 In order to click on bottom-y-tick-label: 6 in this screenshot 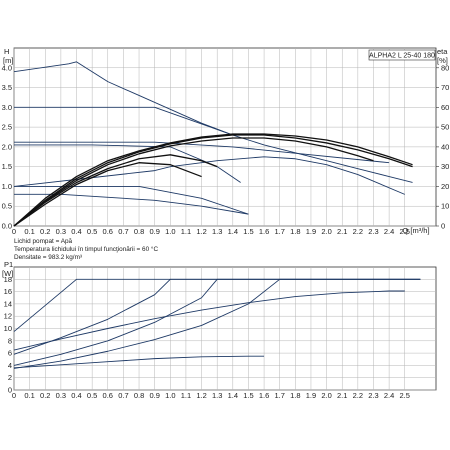, I will do `click(10, 353)`.